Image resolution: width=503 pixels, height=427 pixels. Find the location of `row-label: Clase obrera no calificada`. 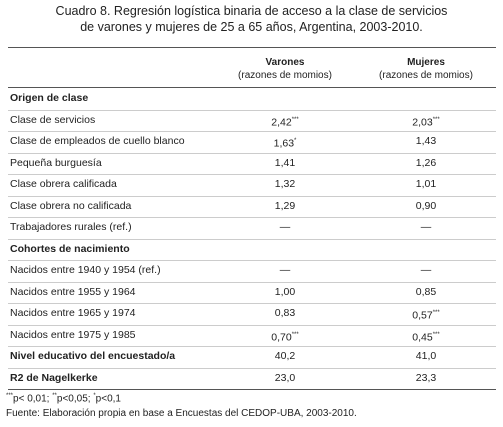

row-label: Clase obrera no calificada is located at coordinates (71, 205).